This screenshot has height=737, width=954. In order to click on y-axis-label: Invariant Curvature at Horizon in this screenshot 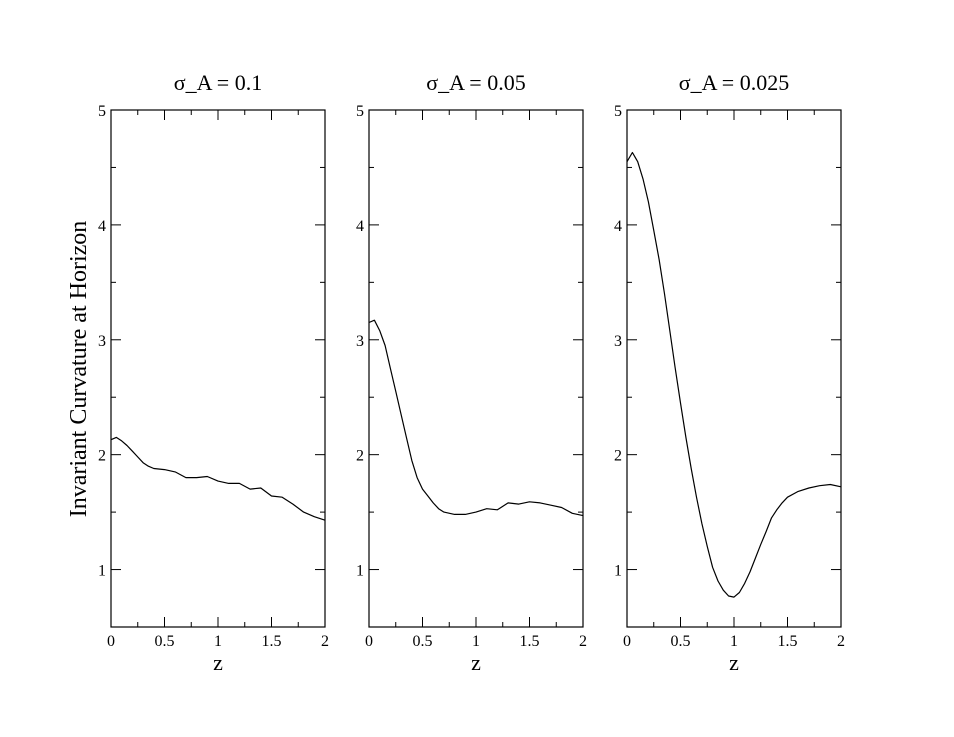, I will do `click(79, 369)`.